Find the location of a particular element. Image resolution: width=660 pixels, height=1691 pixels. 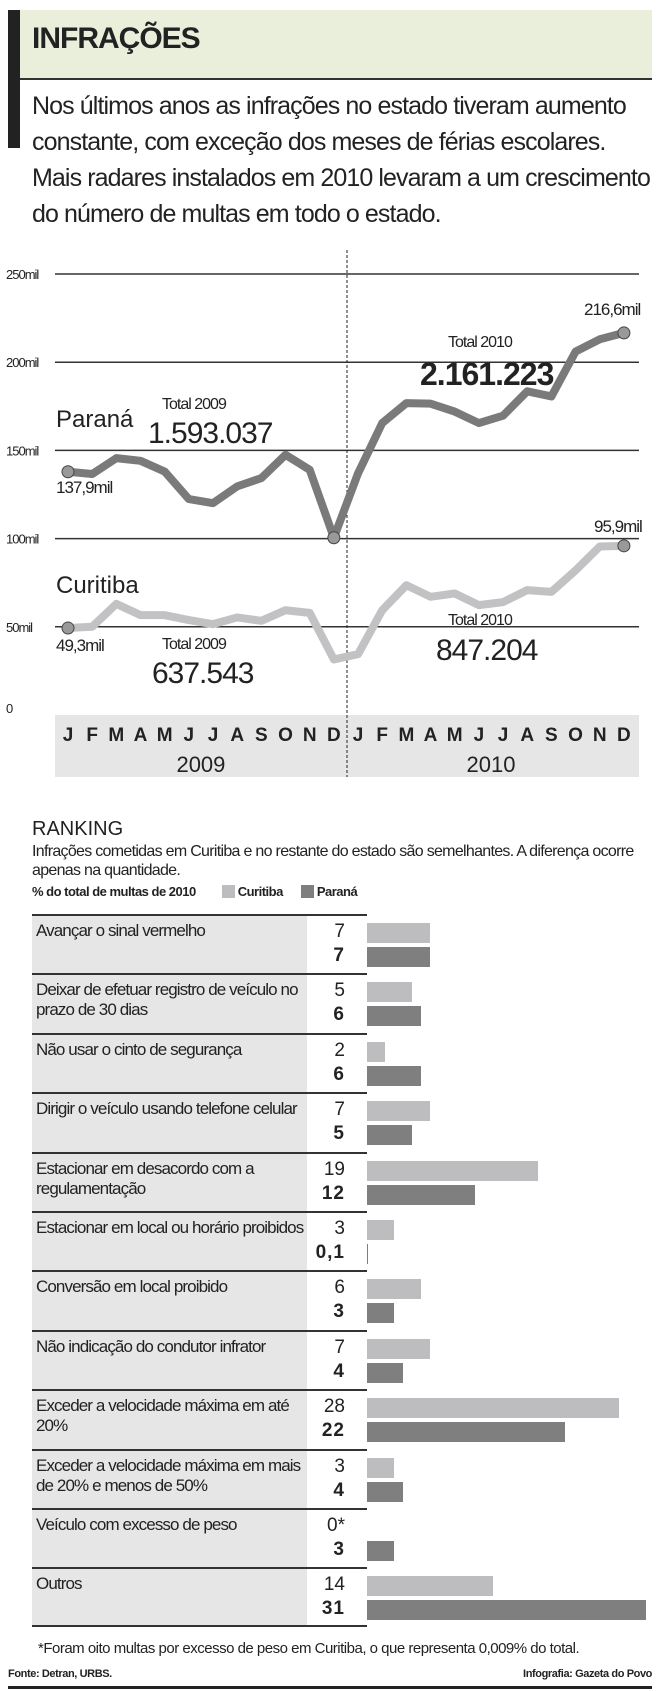

month-label: N is located at coordinates (600, 735).